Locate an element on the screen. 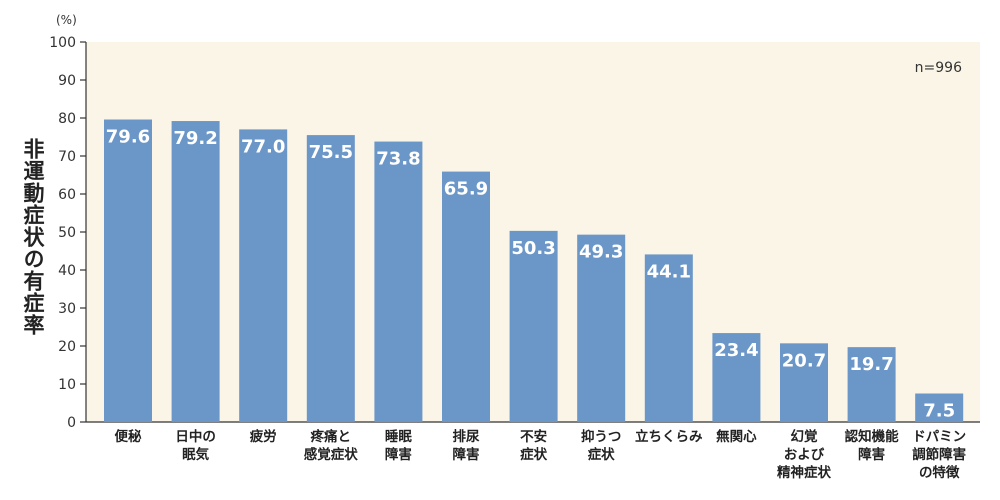 The width and height of the screenshot is (1000, 500). category-label: ドパミン is located at coordinates (939, 437).